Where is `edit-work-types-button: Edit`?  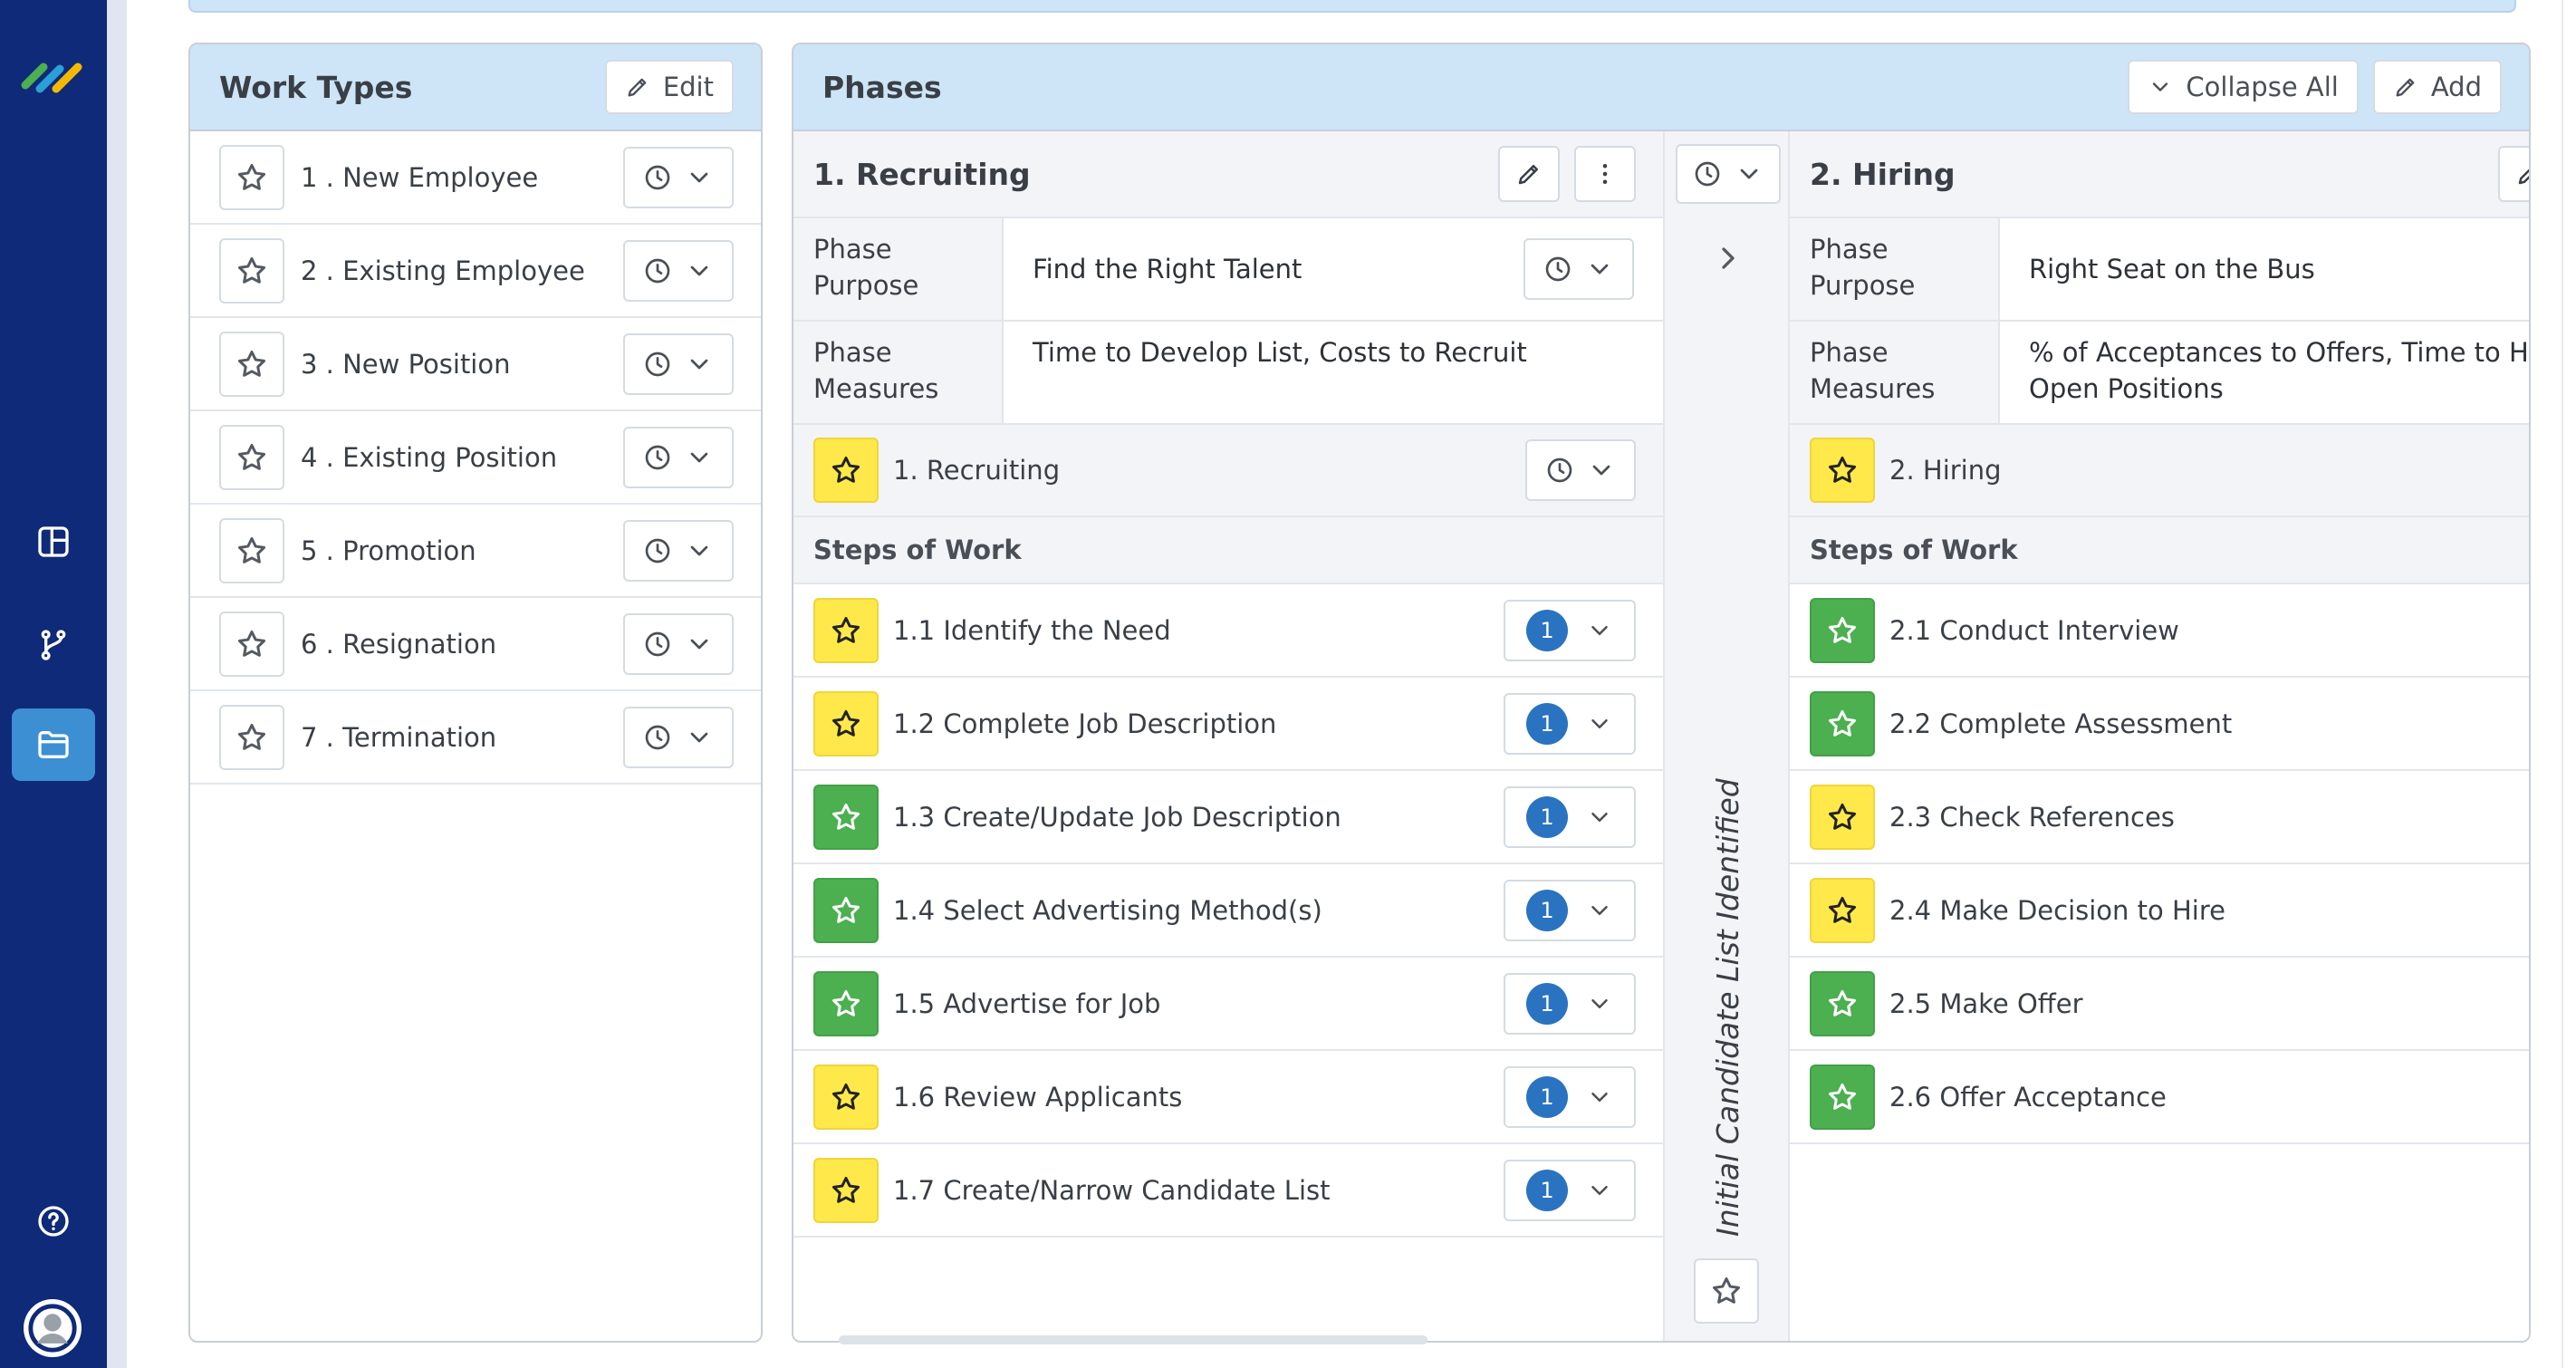 edit-work-types-button: Edit is located at coordinates (669, 87).